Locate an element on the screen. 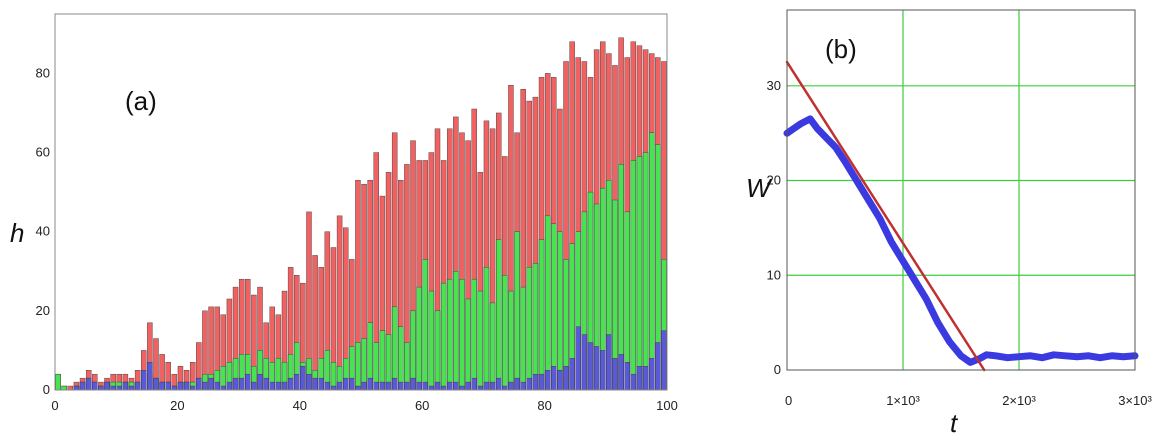 This screenshot has width=1163, height=435. x-tick-label: 20 is located at coordinates (177, 405).